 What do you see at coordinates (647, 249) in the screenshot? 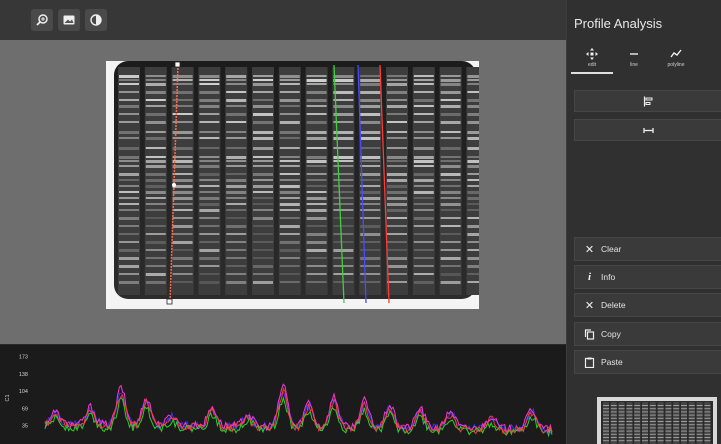
I see `clear-button: ✕ Clear` at bounding box center [647, 249].